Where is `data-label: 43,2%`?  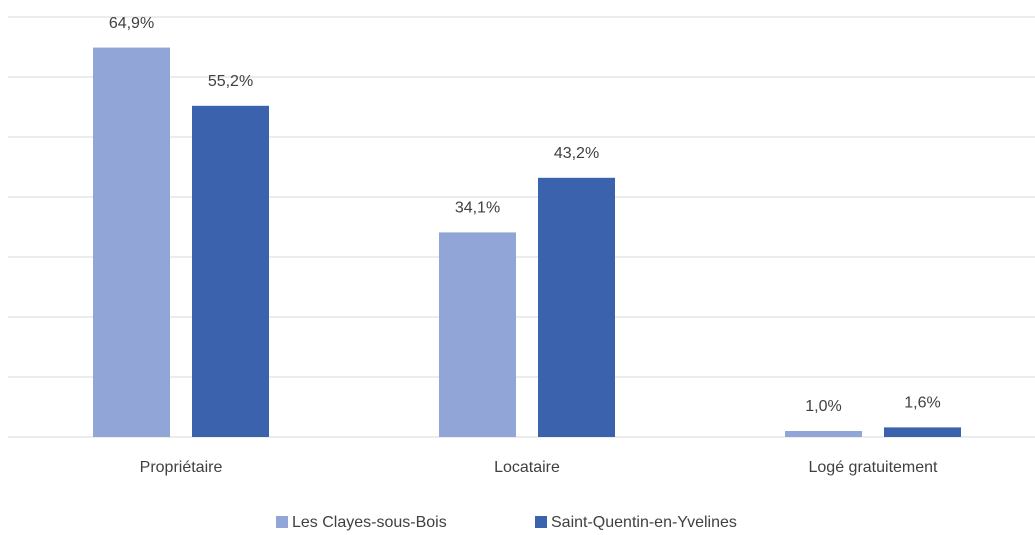 data-label: 43,2% is located at coordinates (576, 153).